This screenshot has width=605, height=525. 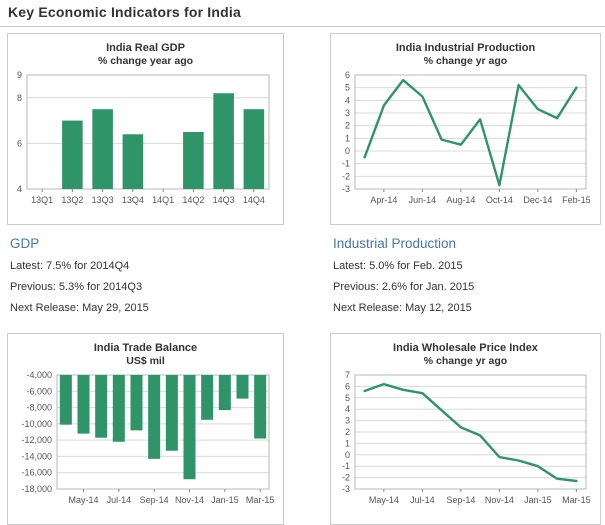 I want to click on gdp-previous: Previous: 5.3% for 2014Q3, so click(x=76, y=287).